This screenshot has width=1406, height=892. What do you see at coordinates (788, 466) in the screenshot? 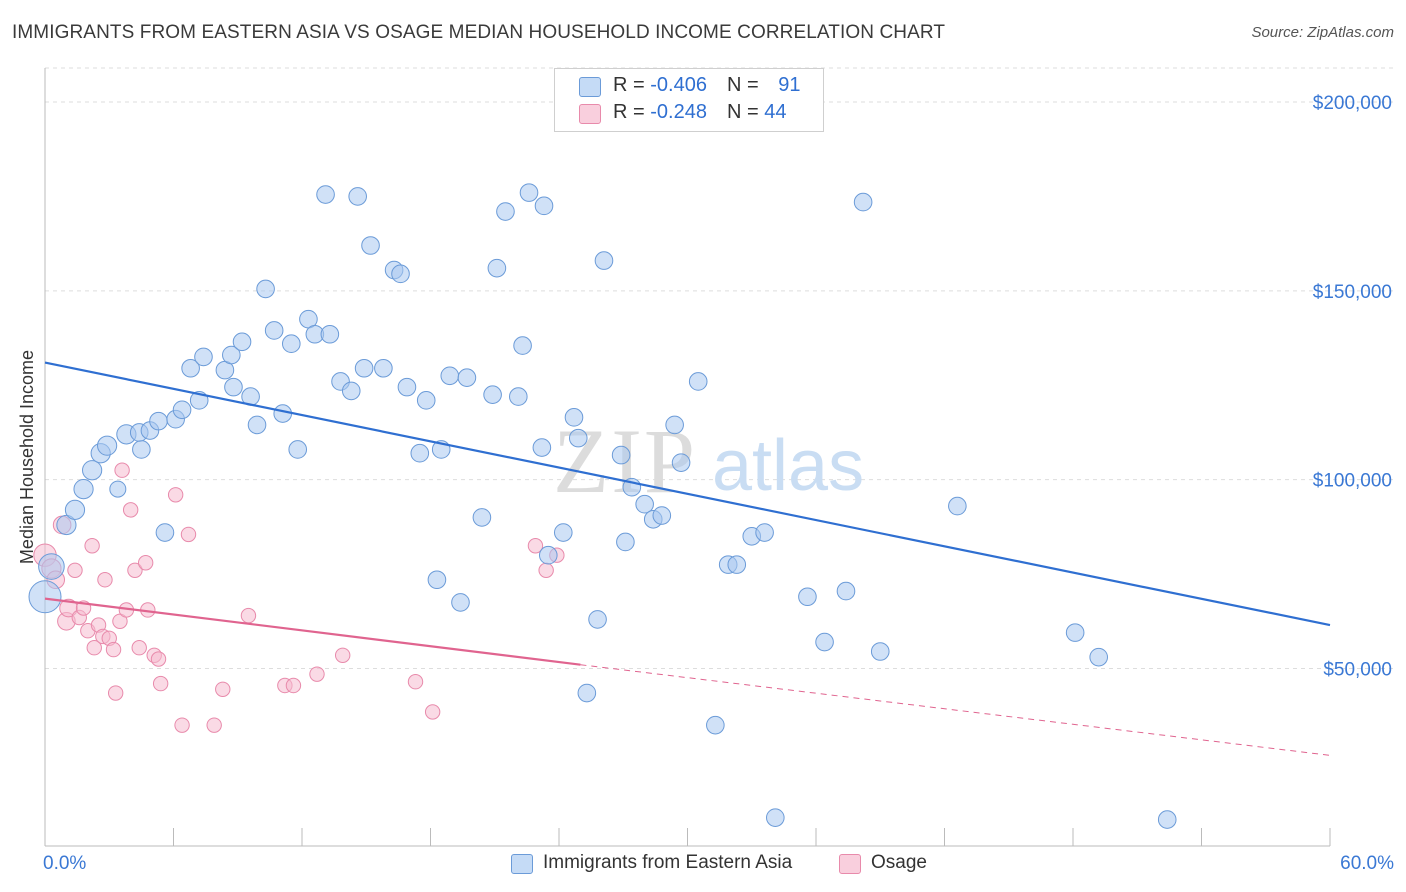
I see `watermark-atlas: atlas` at bounding box center [788, 466].